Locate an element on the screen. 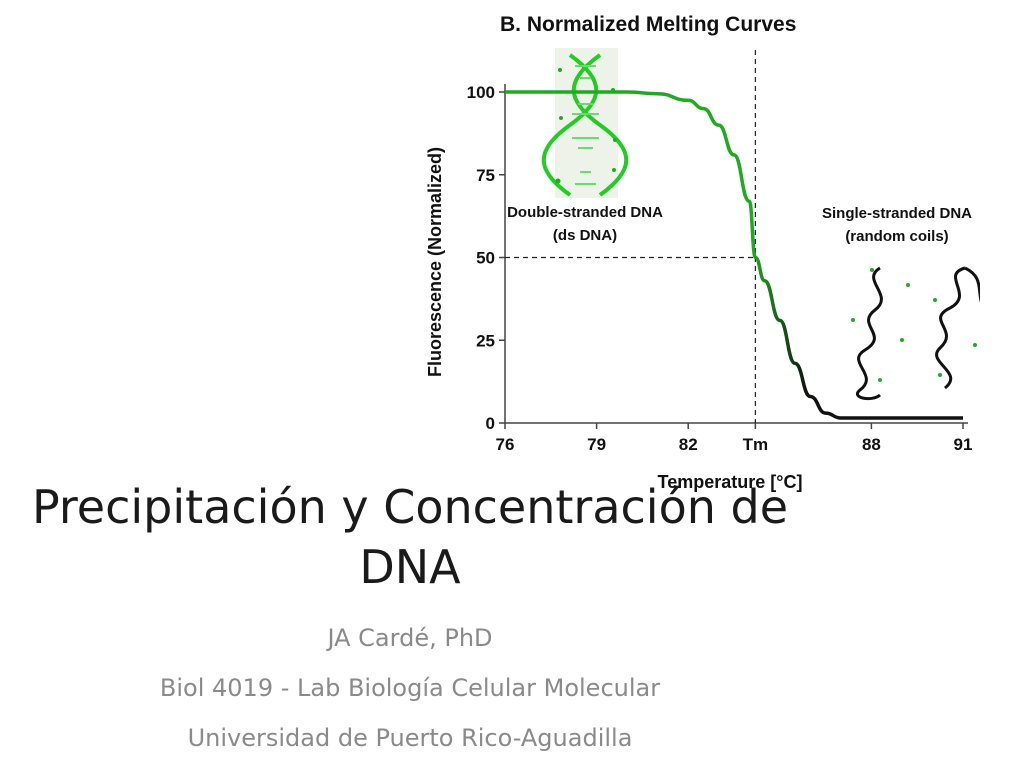 This screenshot has height=768, width=1024. y-tick-label: 75 is located at coordinates (485, 175).